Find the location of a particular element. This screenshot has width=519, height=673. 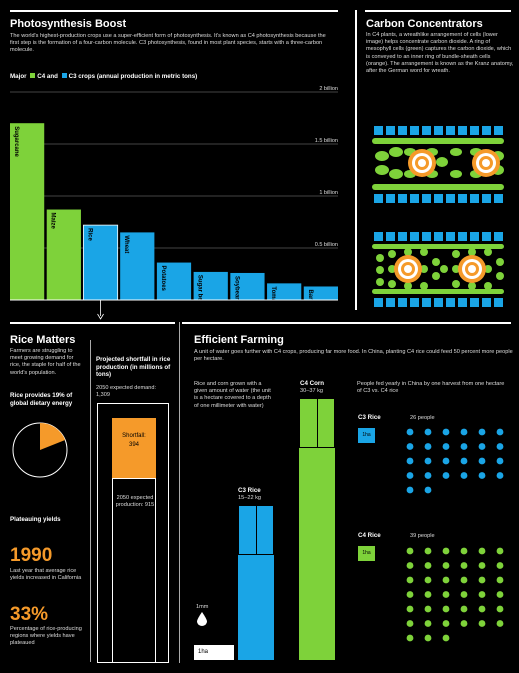

hectare-box: 1ha is located at coordinates (214, 652).